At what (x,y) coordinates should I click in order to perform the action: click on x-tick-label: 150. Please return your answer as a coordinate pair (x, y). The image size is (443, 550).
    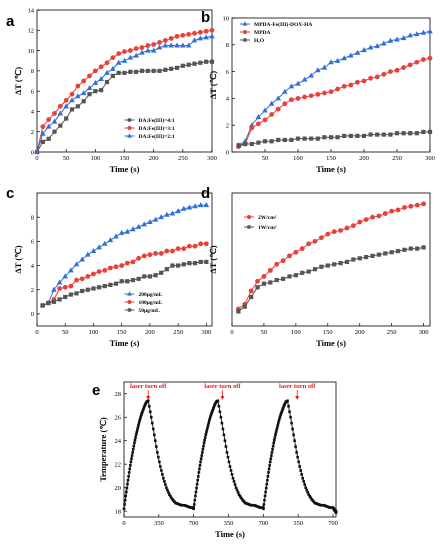
    Looking at the image, I should click on (331, 158).